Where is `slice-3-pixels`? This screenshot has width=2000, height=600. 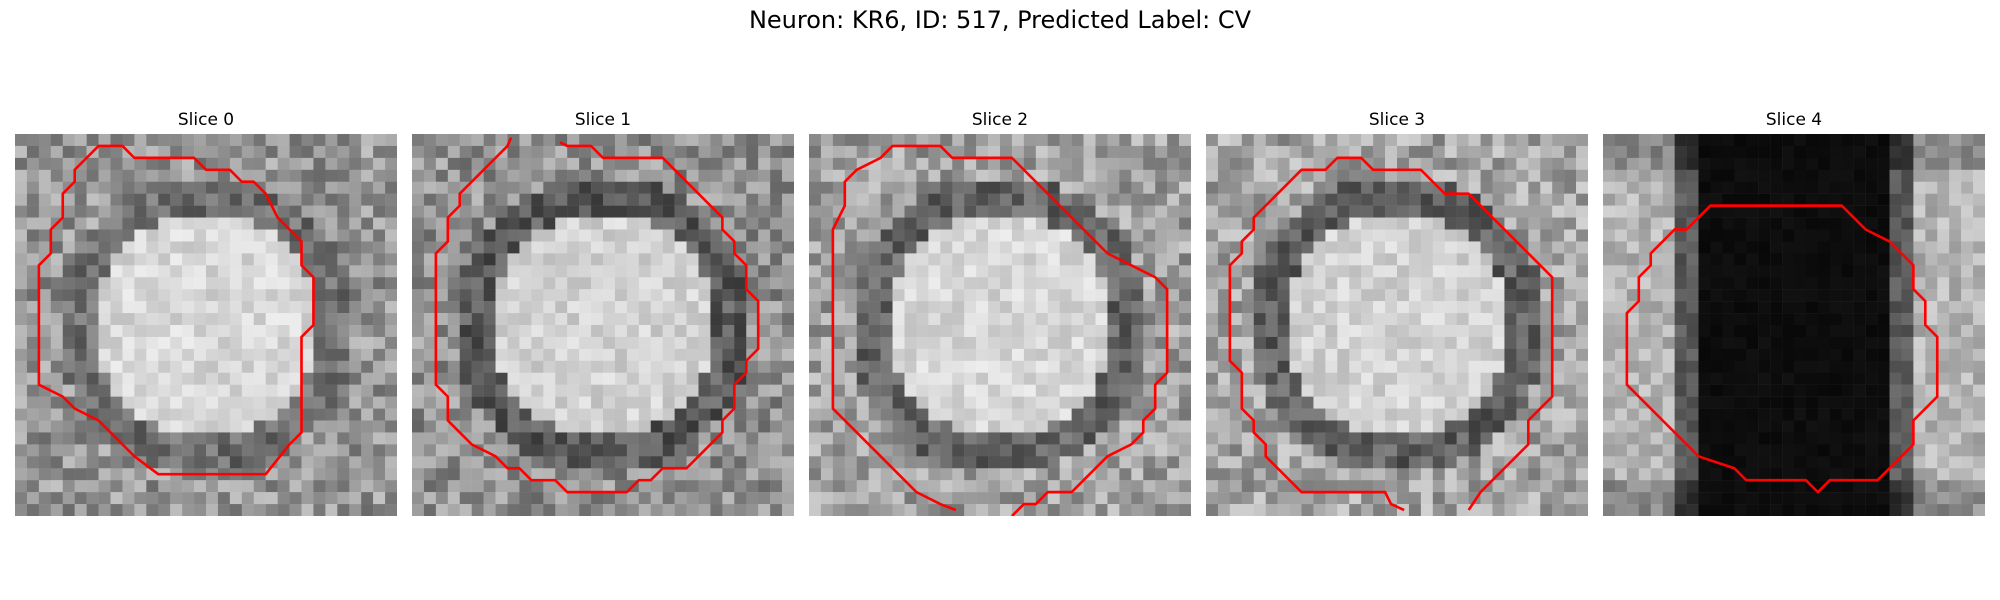
slice-3-pixels is located at coordinates (1397, 325).